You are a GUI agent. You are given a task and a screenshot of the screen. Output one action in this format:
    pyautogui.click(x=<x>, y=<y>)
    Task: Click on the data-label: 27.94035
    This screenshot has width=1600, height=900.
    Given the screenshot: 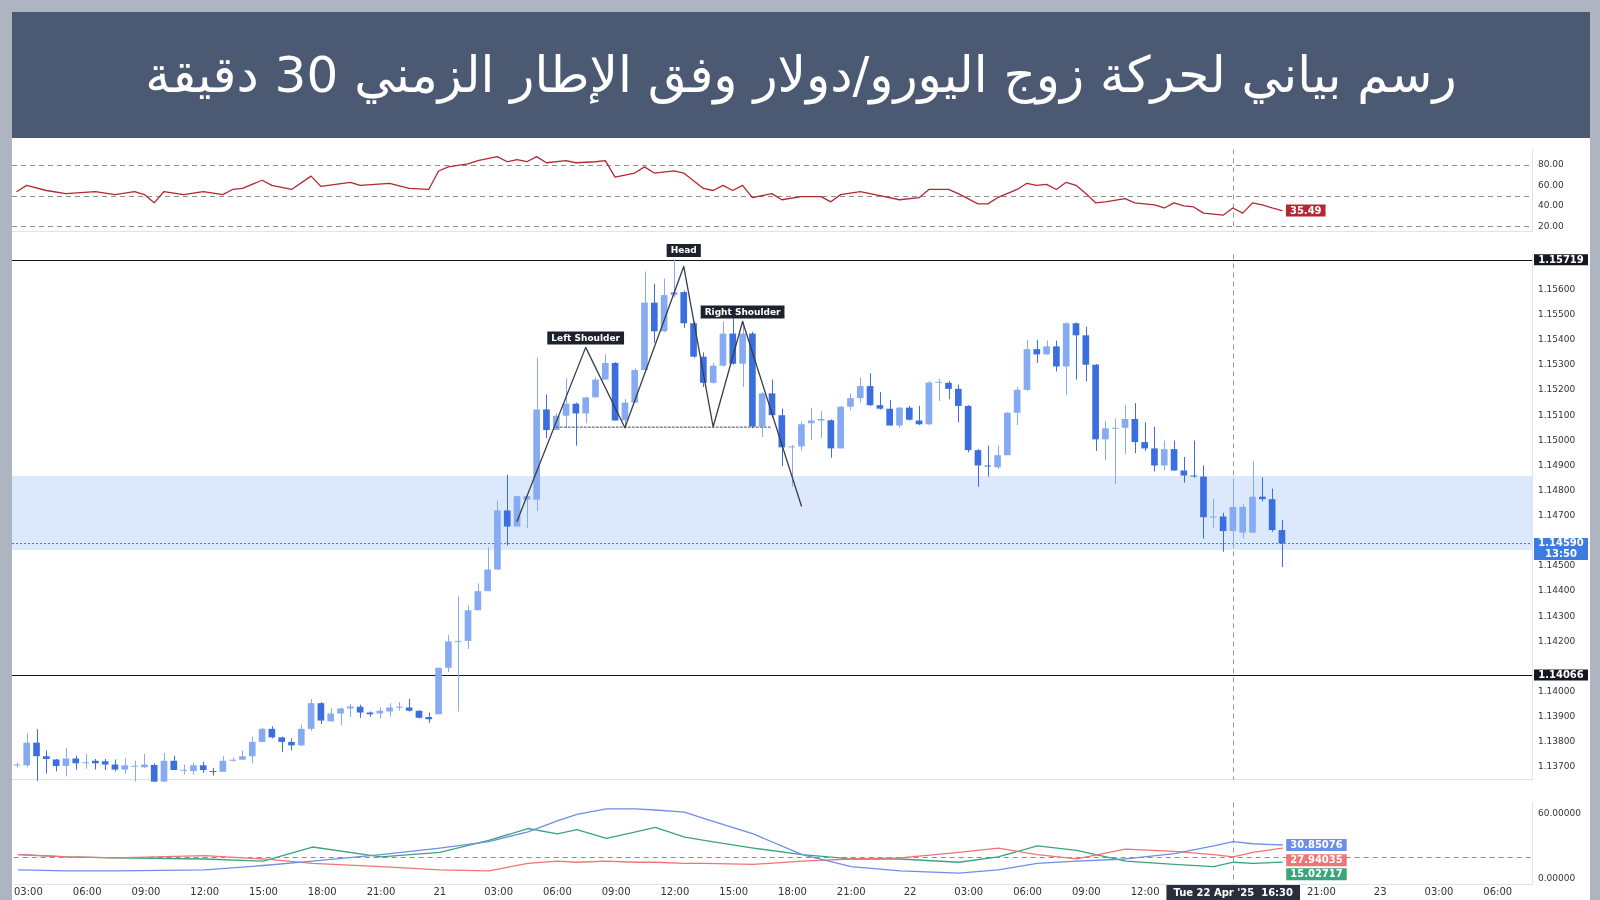 What is the action you would take?
    pyautogui.click(x=1316, y=860)
    